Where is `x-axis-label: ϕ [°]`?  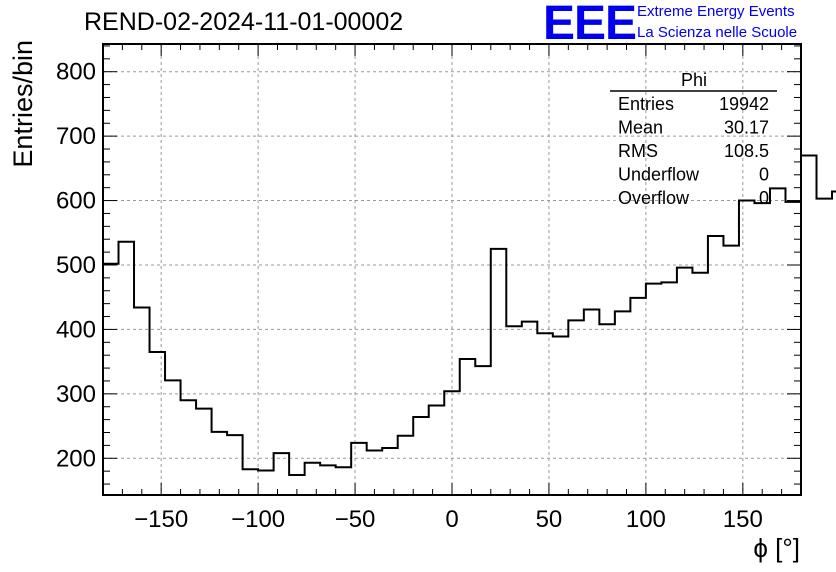
x-axis-label: ϕ [°] is located at coordinates (776, 548).